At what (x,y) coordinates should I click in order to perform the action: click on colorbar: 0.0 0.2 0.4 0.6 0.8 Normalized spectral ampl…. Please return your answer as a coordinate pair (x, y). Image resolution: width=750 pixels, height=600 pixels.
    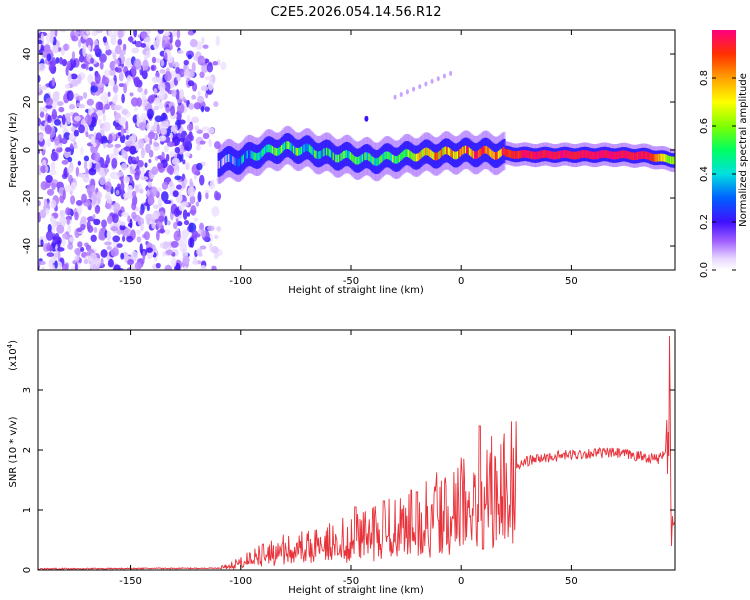
    Looking at the image, I should click on (724, 154).